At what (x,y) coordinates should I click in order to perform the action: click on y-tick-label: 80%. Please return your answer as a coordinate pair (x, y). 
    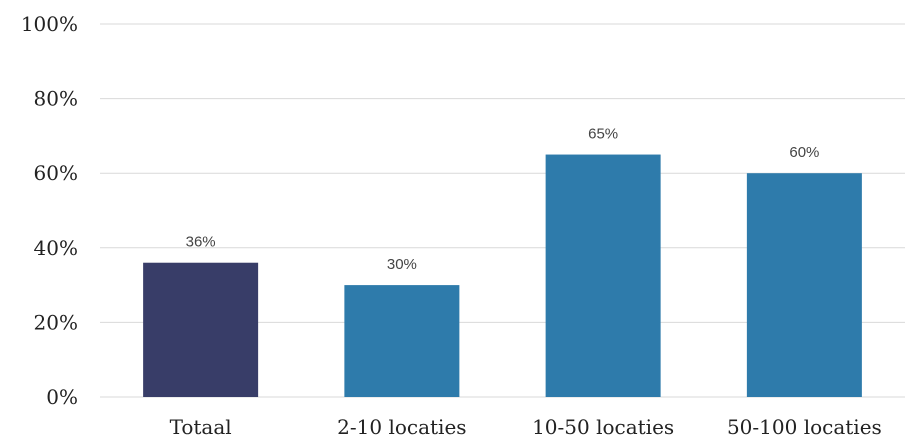
    Looking at the image, I should click on (56, 99).